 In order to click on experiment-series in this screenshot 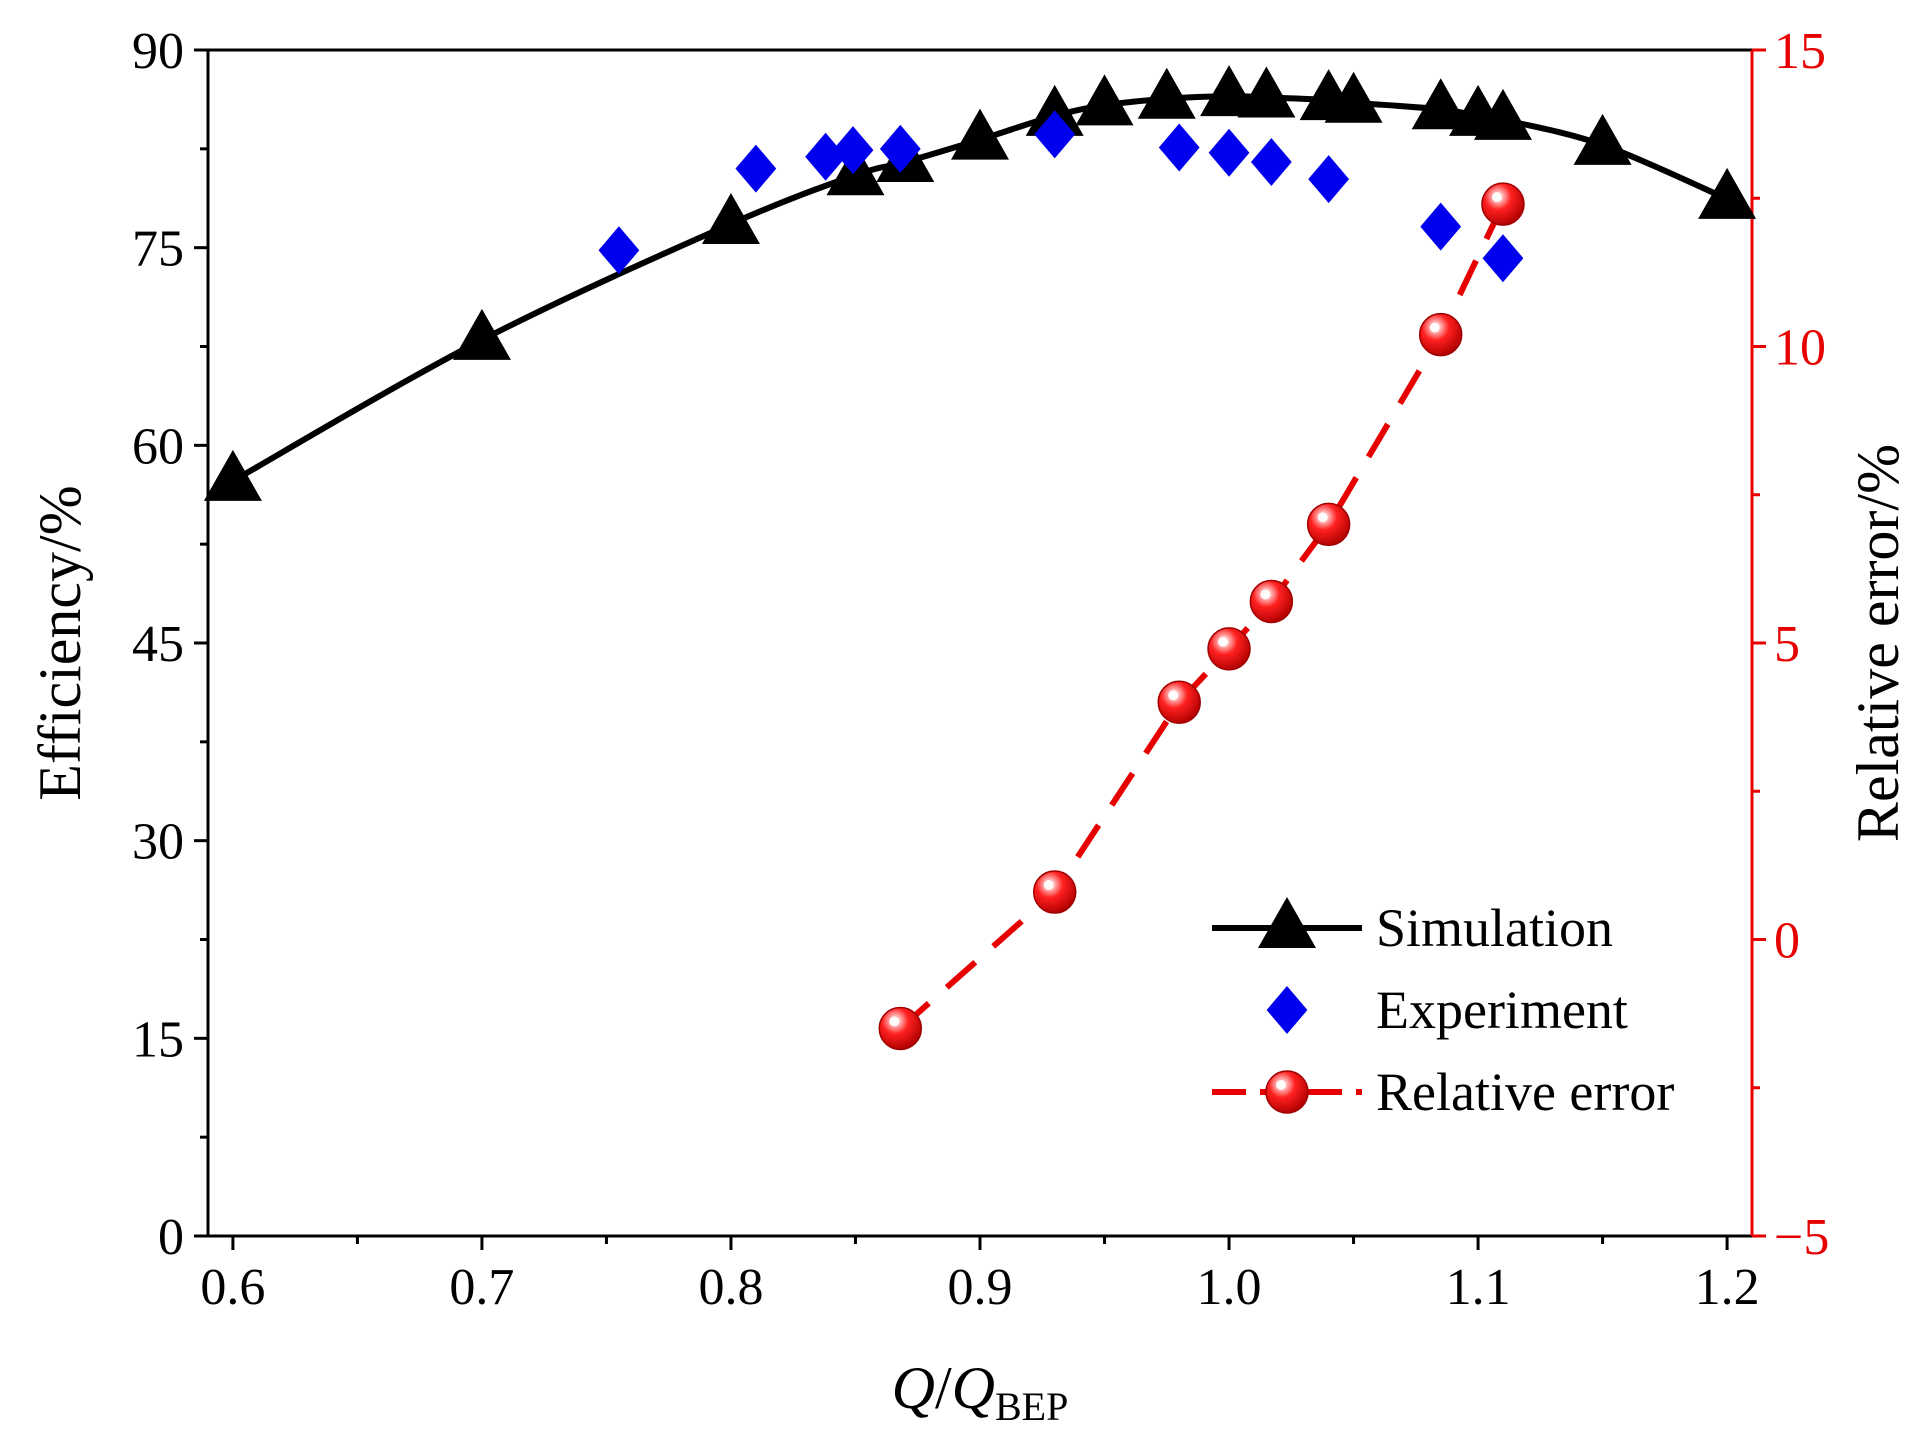, I will do `click(1061, 196)`.